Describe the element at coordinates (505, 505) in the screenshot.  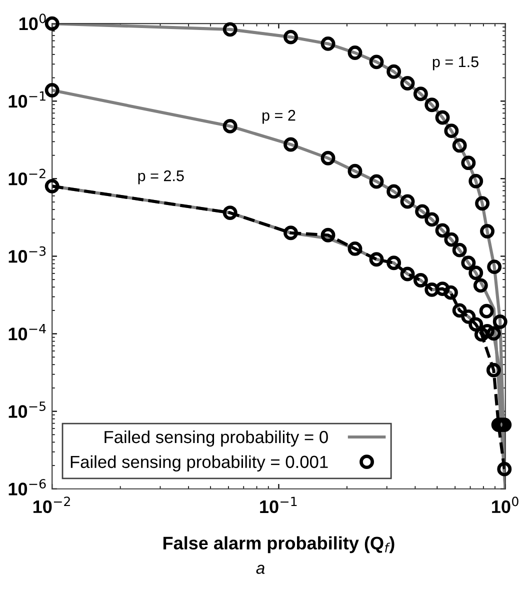
I see `x-tick-label: 10$^{0}$` at that location.